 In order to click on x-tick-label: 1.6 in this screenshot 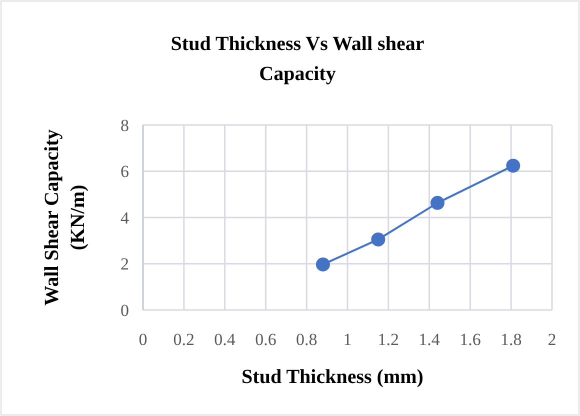, I will do `click(470, 339)`.